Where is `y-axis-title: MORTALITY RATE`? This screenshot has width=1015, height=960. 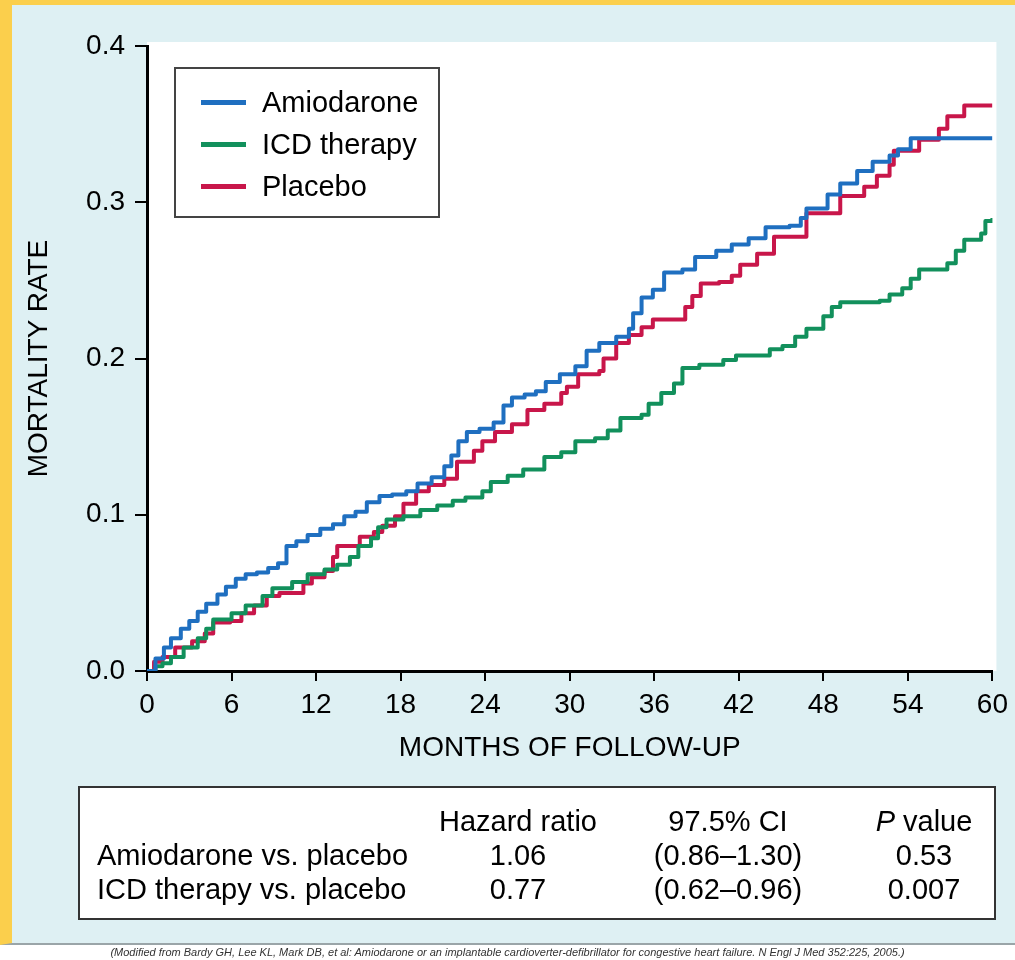
y-axis-title: MORTALITY RATE is located at coordinates (37, 358).